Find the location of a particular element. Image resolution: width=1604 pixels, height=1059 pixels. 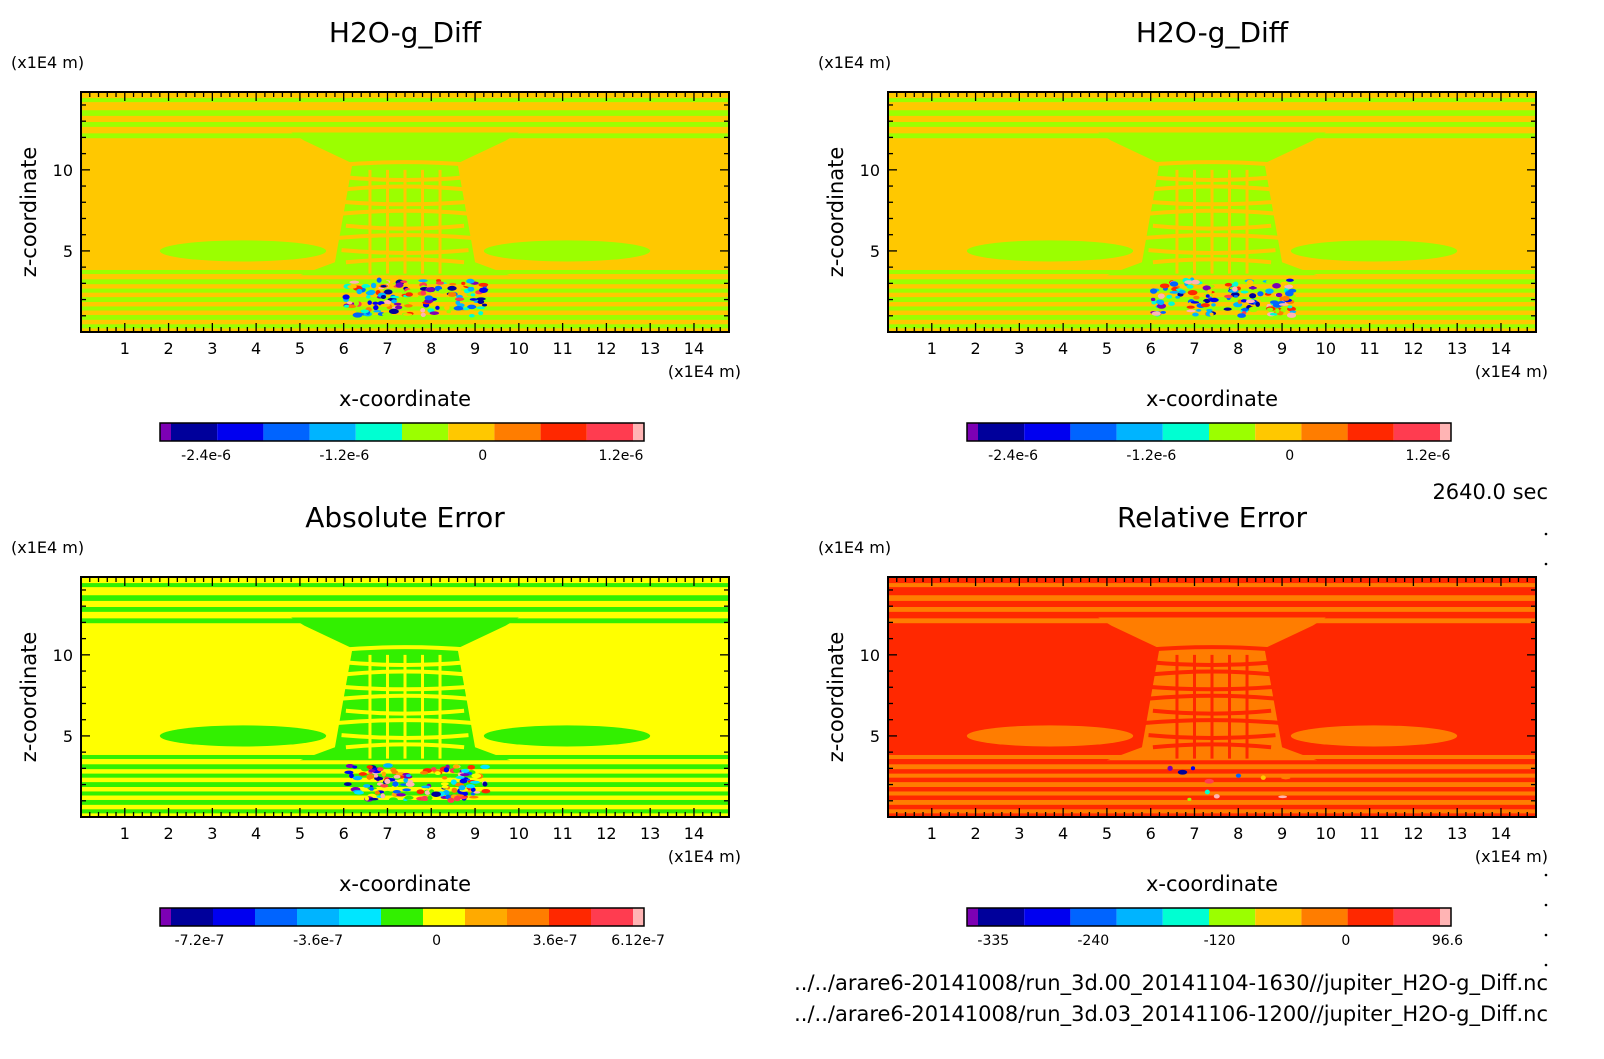

colorbar-tick-label: -7.2e-7 is located at coordinates (200, 941).